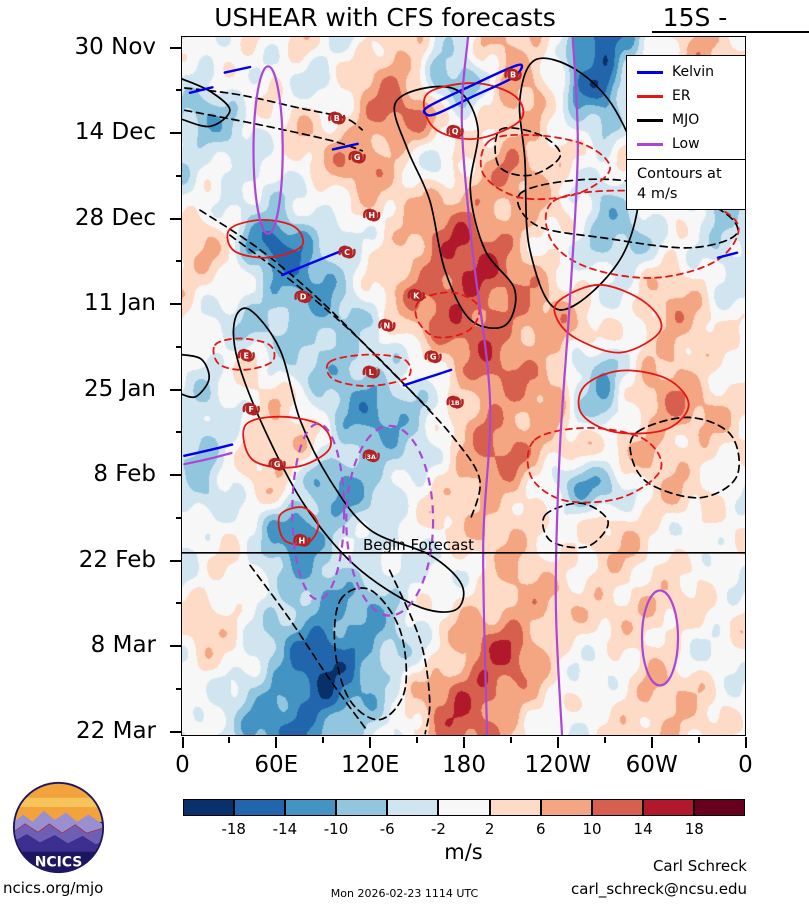  Describe the element at coordinates (115, 132) in the screenshot. I see `date-label: 14 Dec` at that location.